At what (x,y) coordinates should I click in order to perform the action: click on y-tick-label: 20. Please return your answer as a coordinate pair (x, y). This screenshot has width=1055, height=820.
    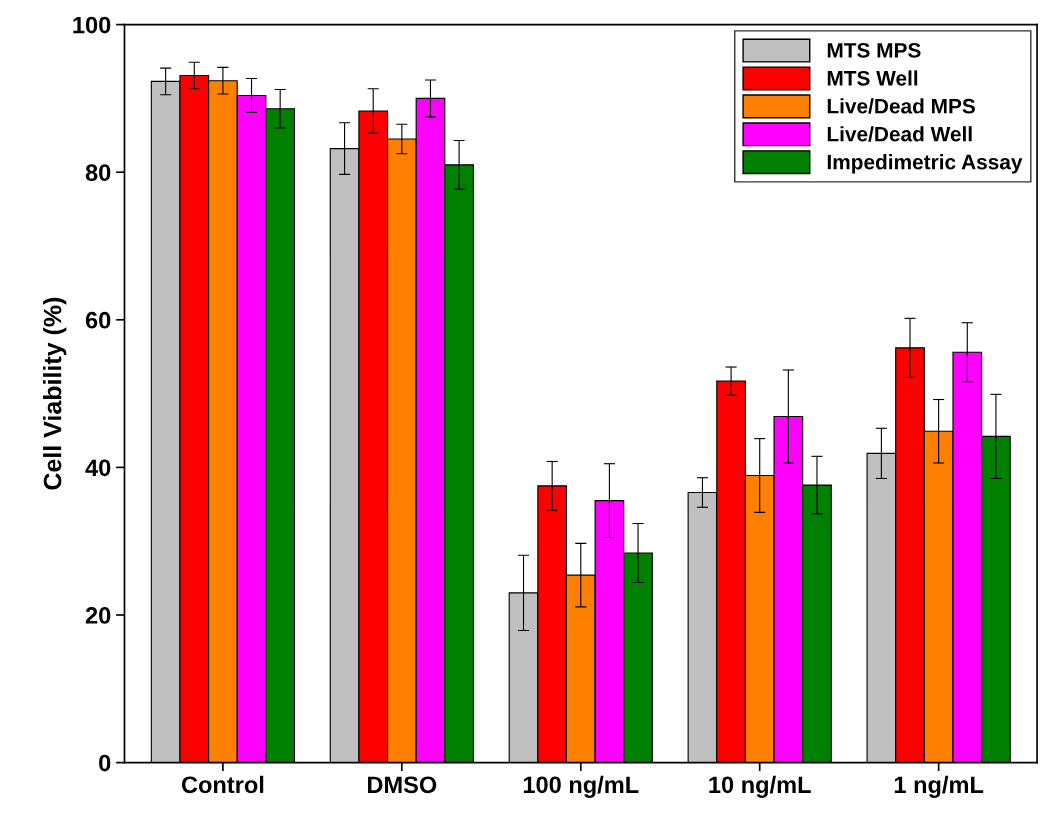
    Looking at the image, I should click on (98, 615).